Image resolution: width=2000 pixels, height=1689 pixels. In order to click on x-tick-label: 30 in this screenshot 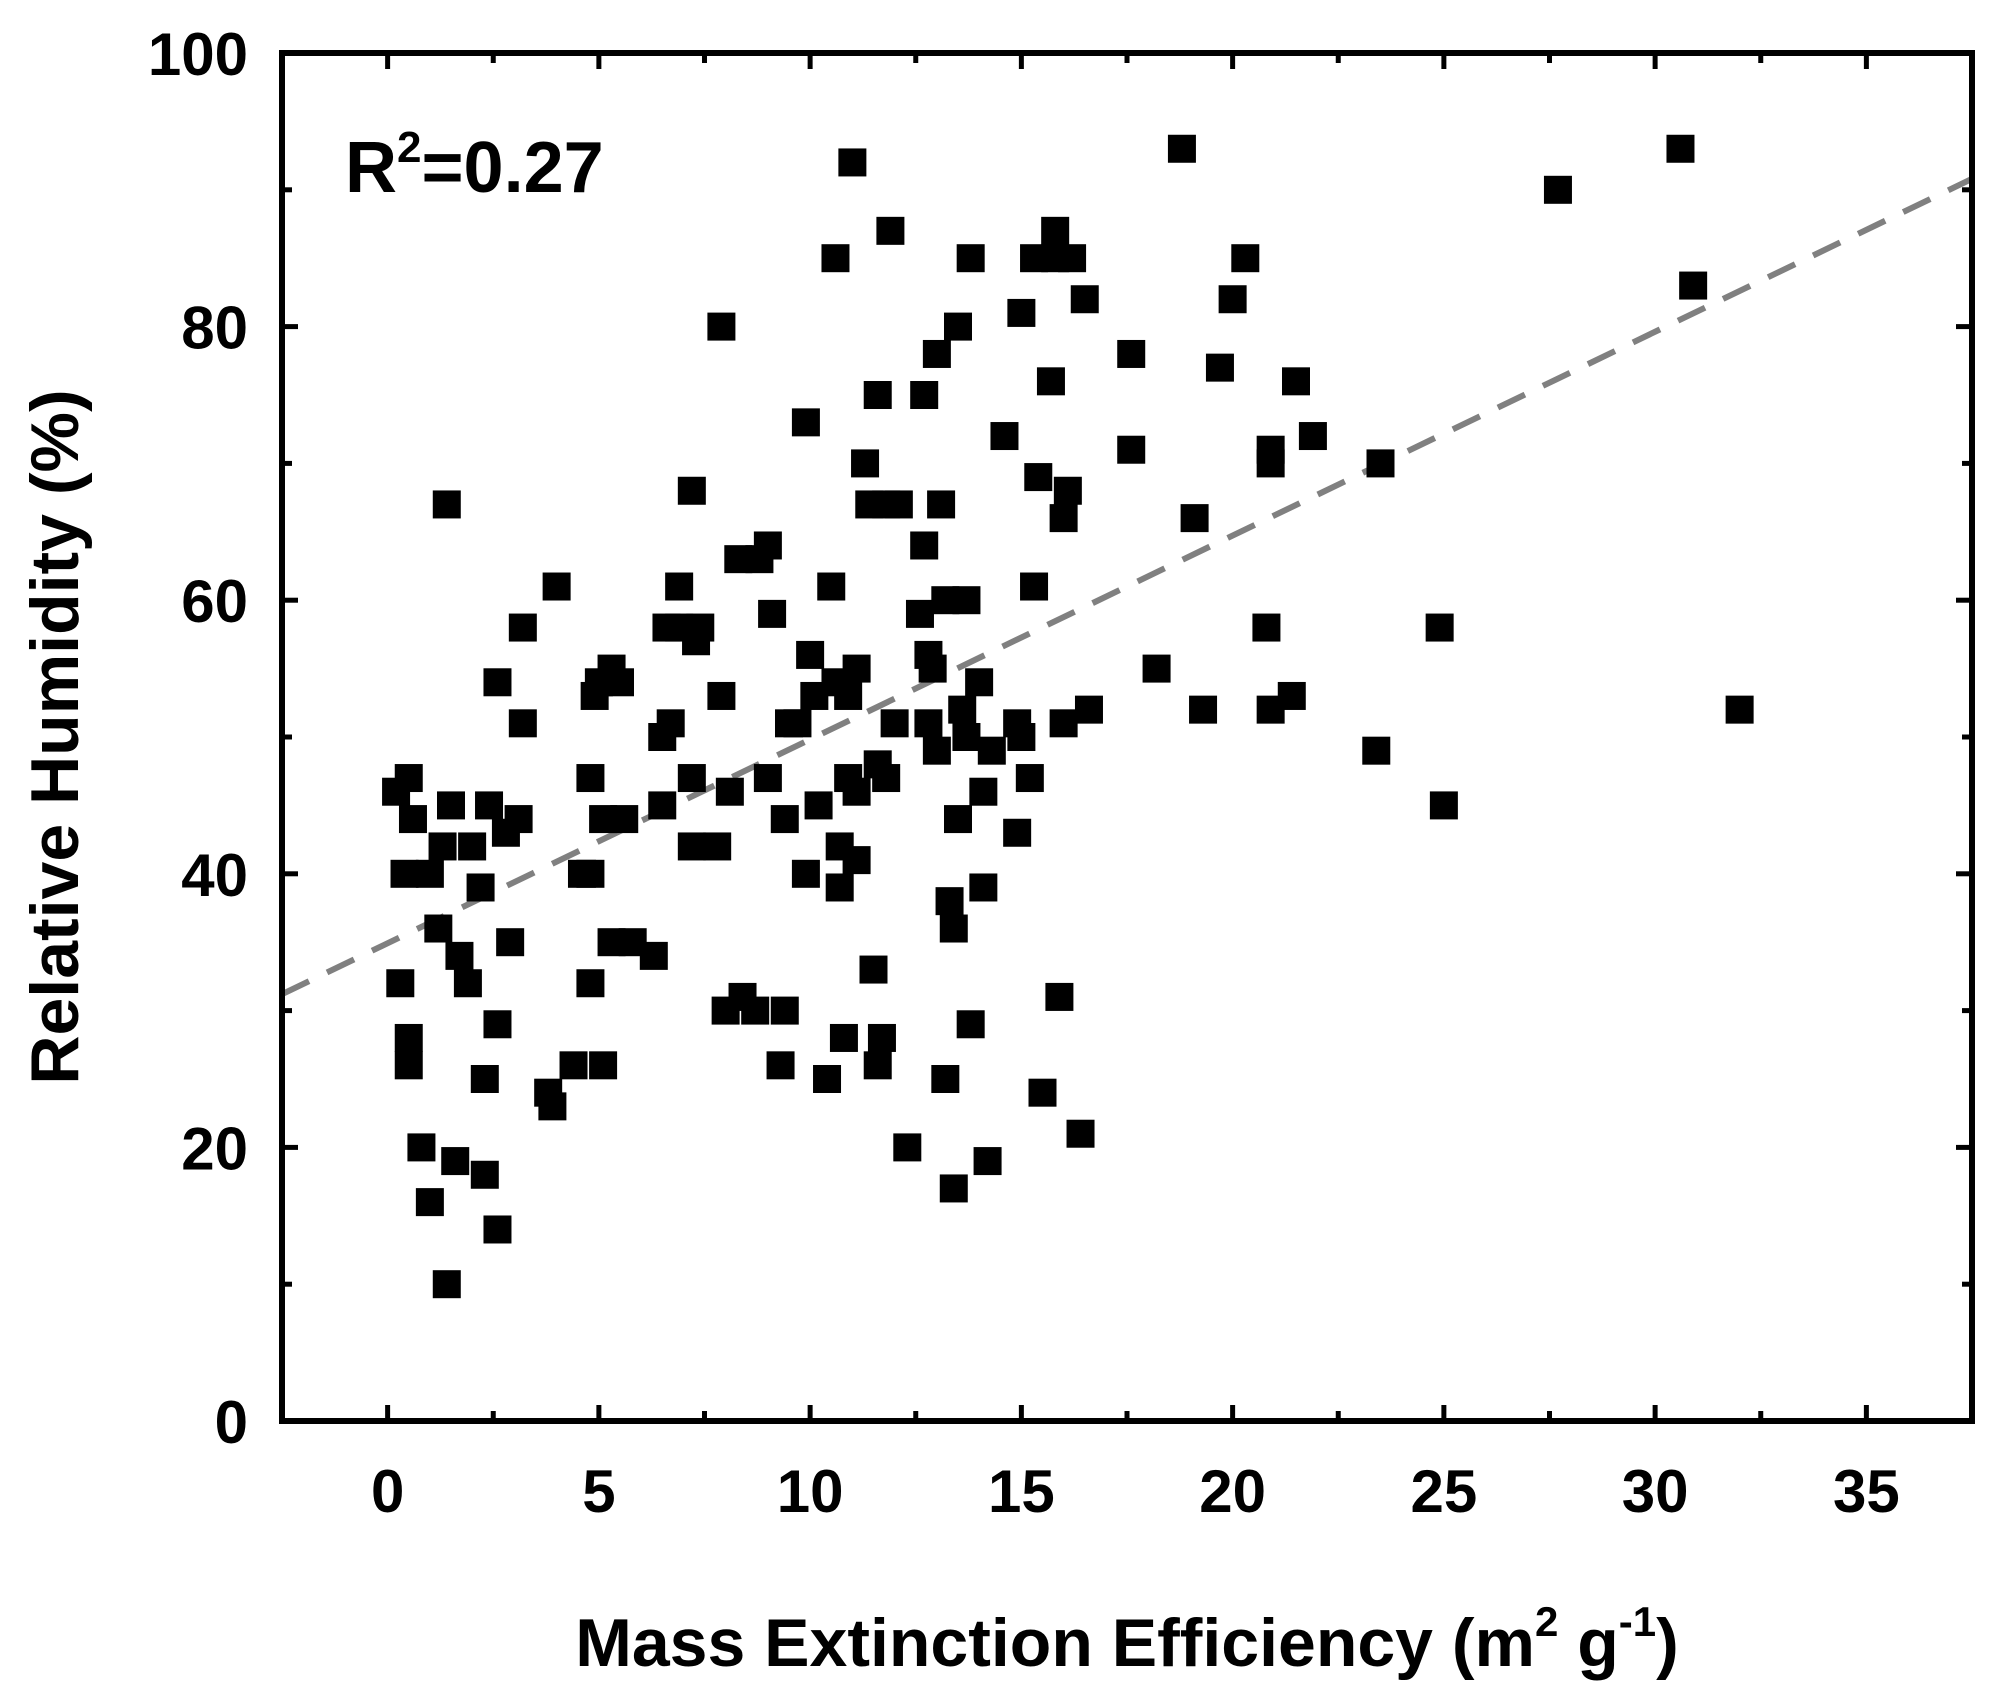, I will do `click(1655, 1491)`.